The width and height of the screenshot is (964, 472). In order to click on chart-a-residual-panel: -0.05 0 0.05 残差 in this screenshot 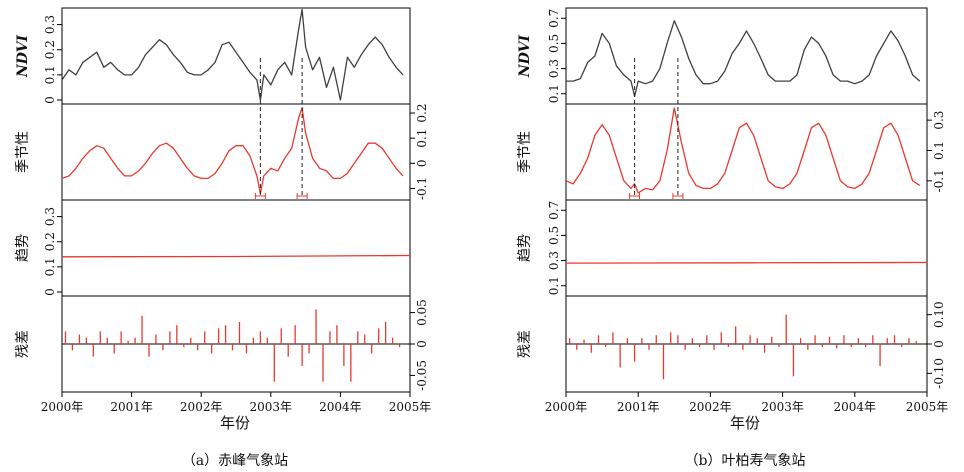, I will do `click(222, 344)`.